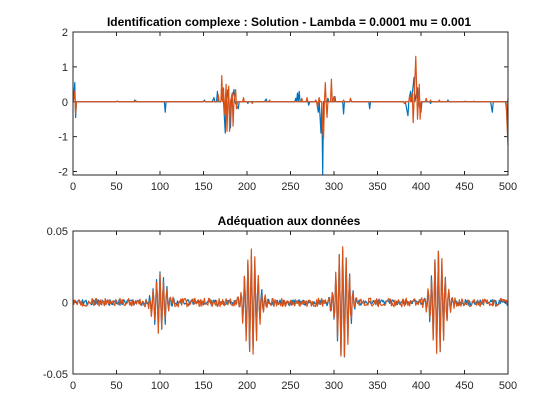 This screenshot has width=560, height=420. I want to click on y-tick-label: -0.05, so click(55, 375).